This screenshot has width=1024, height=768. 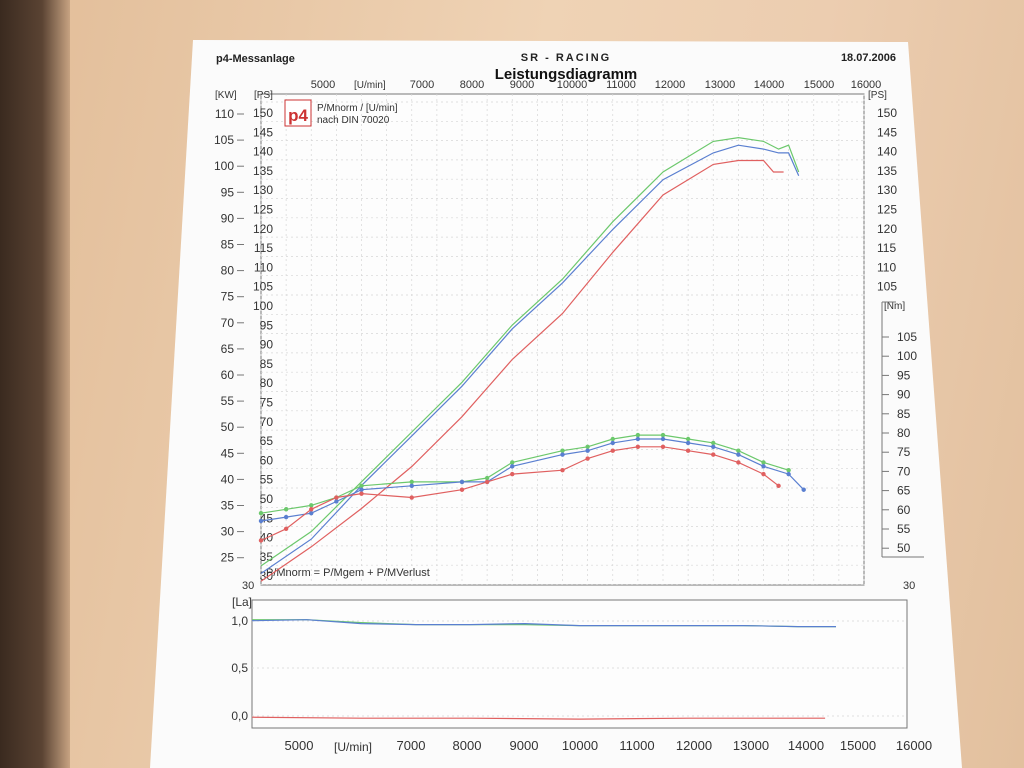 I want to click on header-left: p4-Messanlage, so click(x=255, y=59).